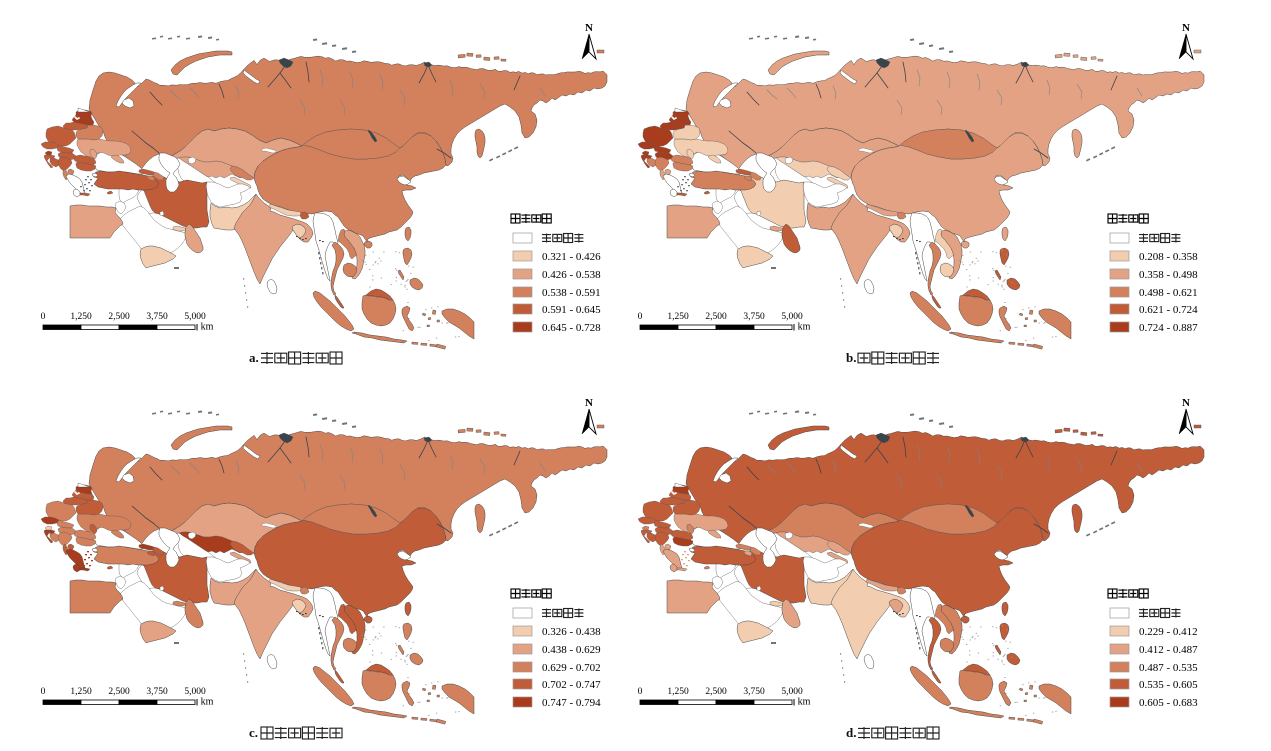 This screenshot has width=1271, height=751. I want to click on svg-text: 0.535 - 0.605, so click(1168, 685).